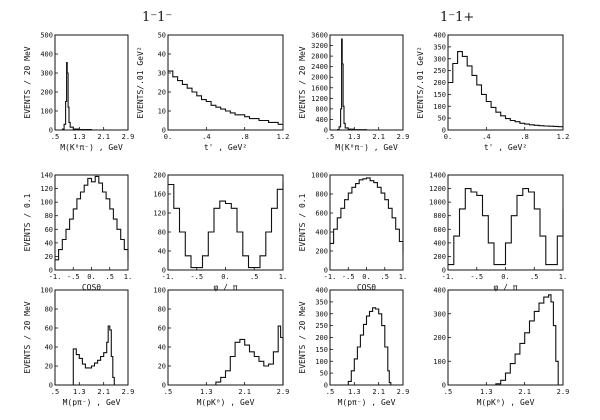  I want to click on panel-9-xtick-label: -.5, so click(348, 277).